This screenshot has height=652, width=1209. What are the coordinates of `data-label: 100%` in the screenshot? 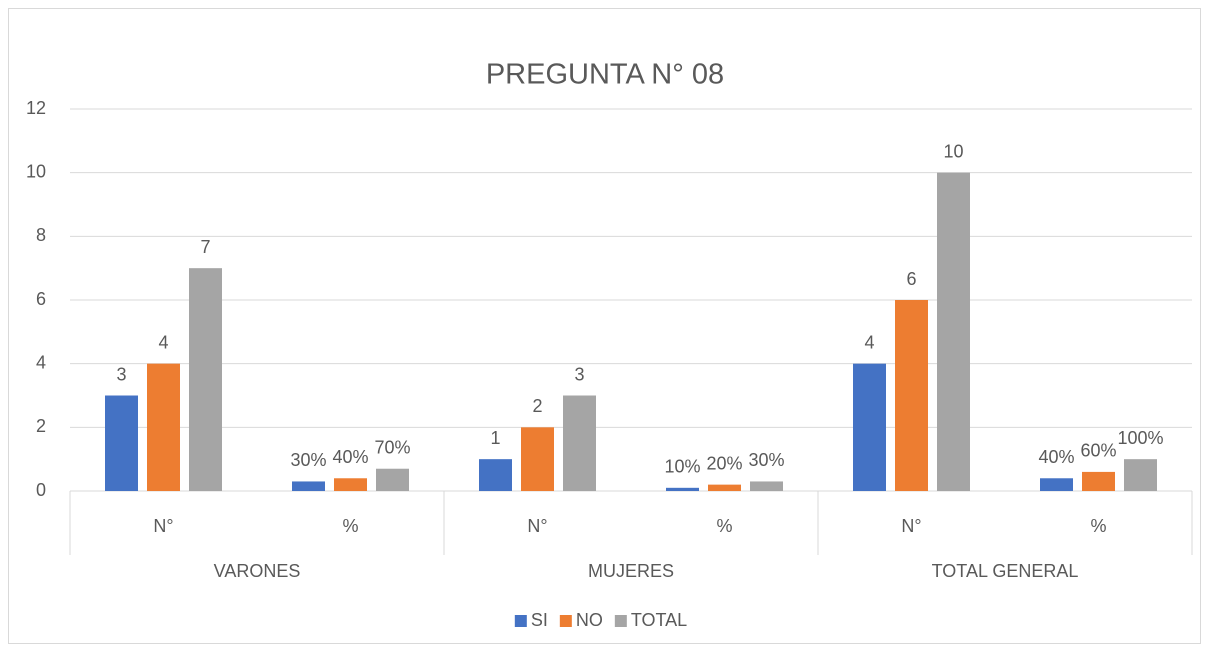 It's located at (1140, 438).